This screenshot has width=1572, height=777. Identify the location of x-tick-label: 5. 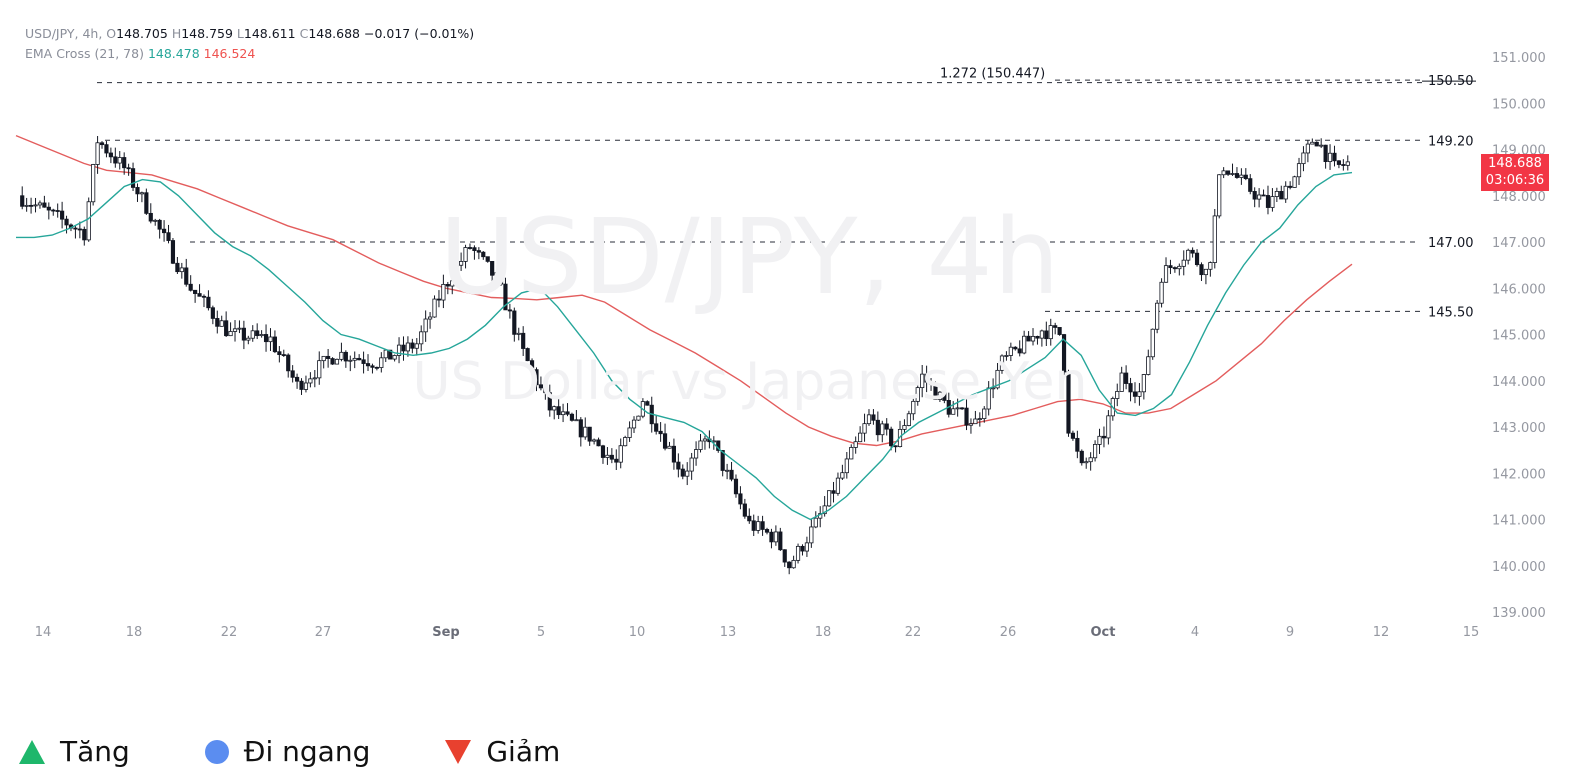
(541, 632).